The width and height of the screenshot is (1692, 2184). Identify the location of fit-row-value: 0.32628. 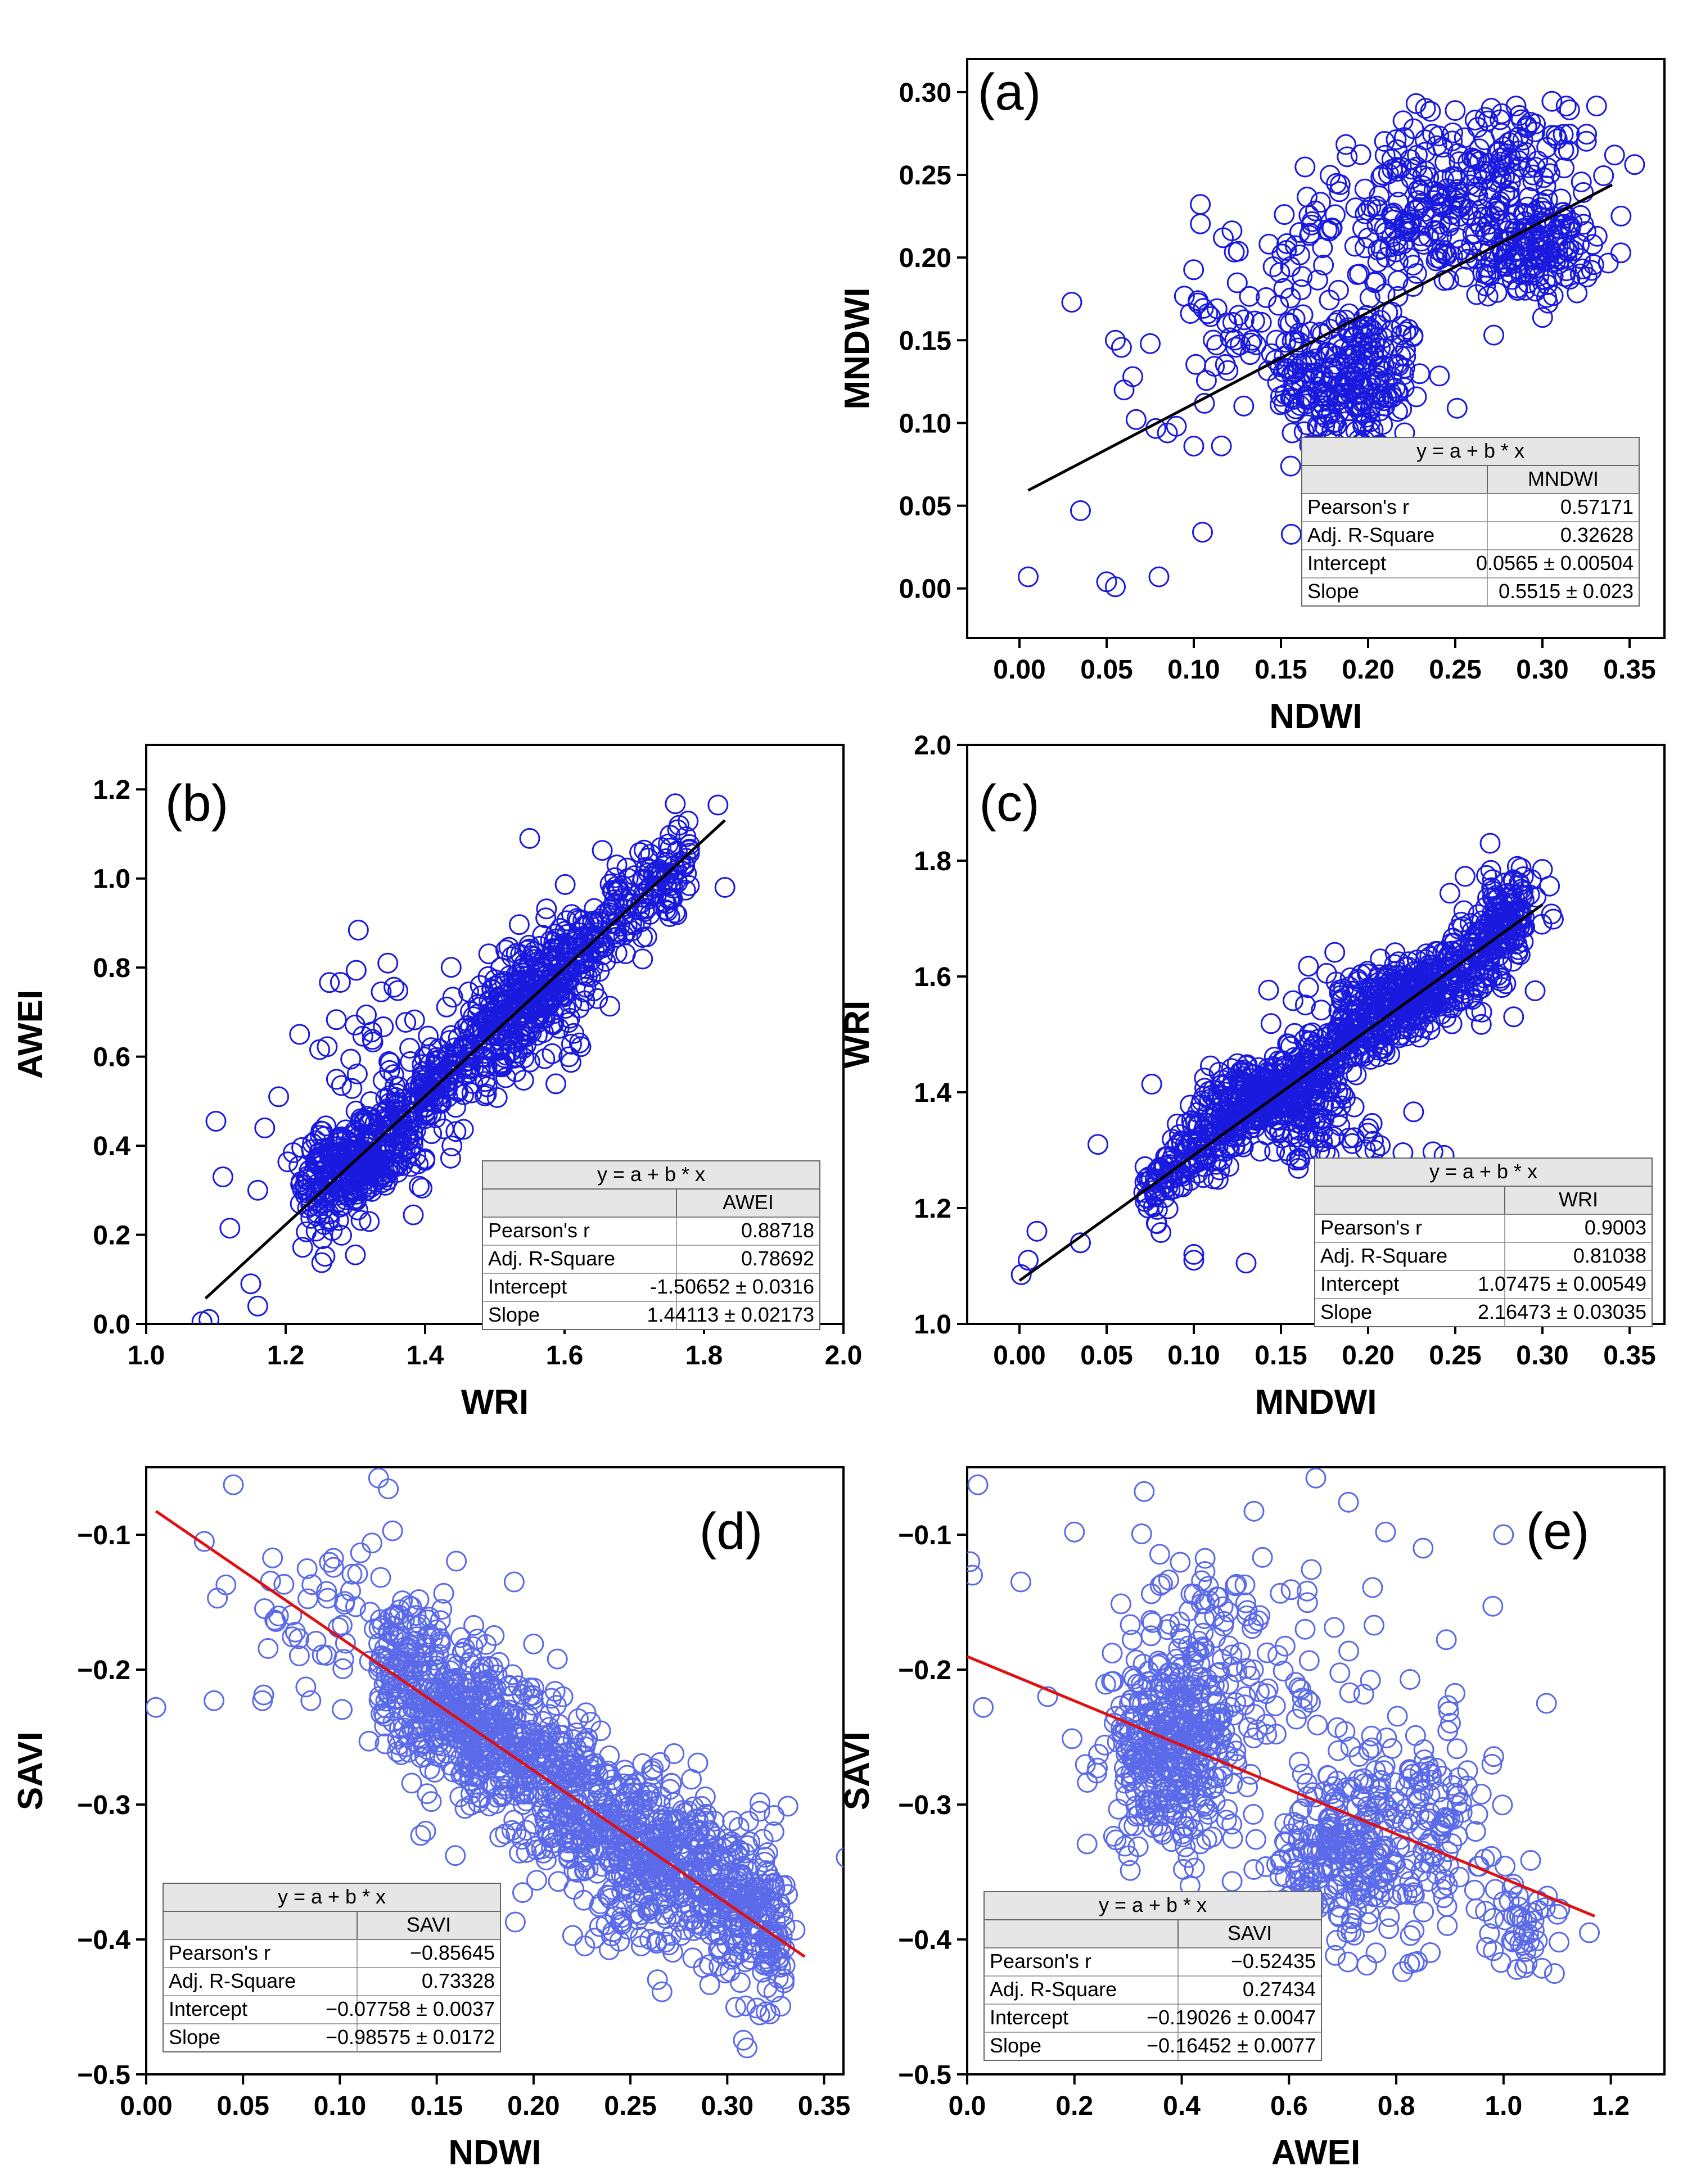
(1597, 534).